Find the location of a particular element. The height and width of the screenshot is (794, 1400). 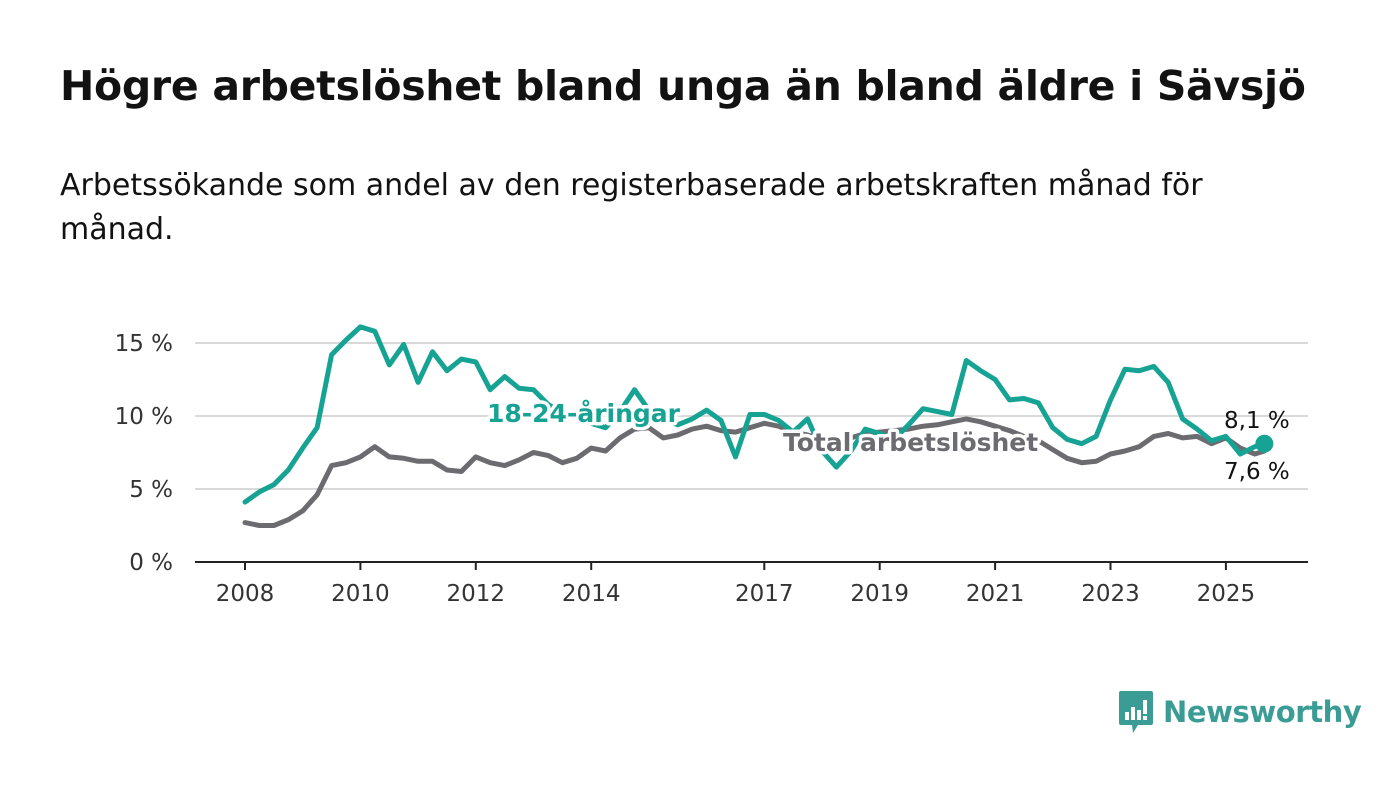

end-value-label-18-24: 8,1 % is located at coordinates (1257, 421).